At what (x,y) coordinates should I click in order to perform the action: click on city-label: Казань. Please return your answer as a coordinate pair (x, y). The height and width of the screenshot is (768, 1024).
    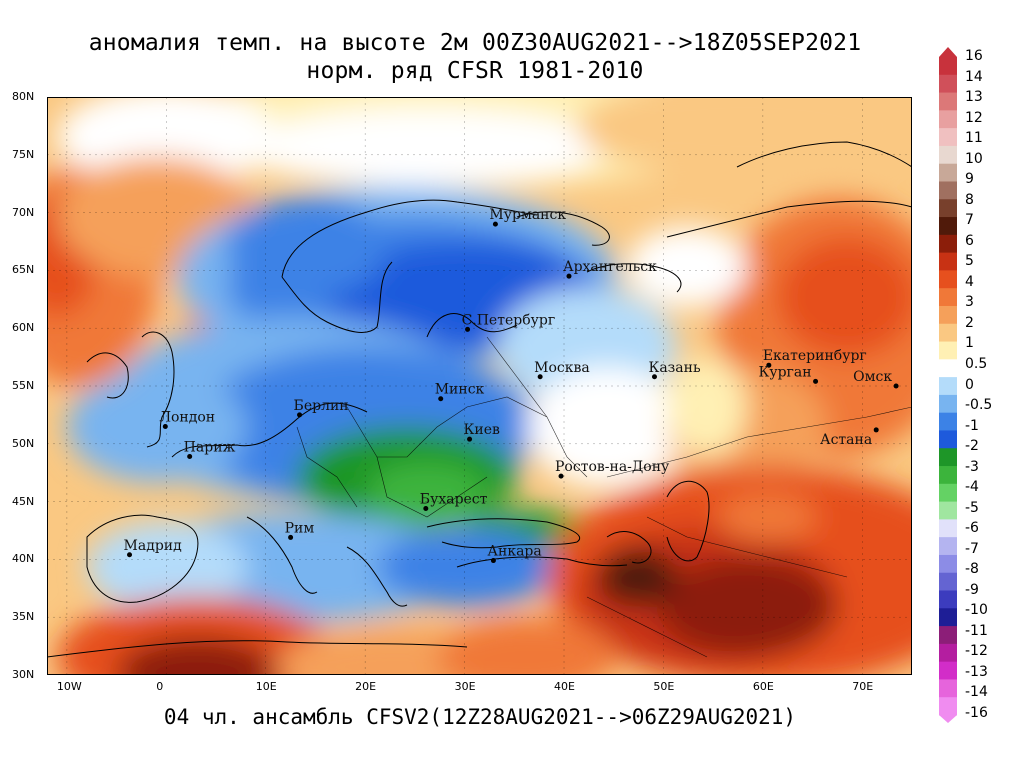
    Looking at the image, I should click on (674, 368).